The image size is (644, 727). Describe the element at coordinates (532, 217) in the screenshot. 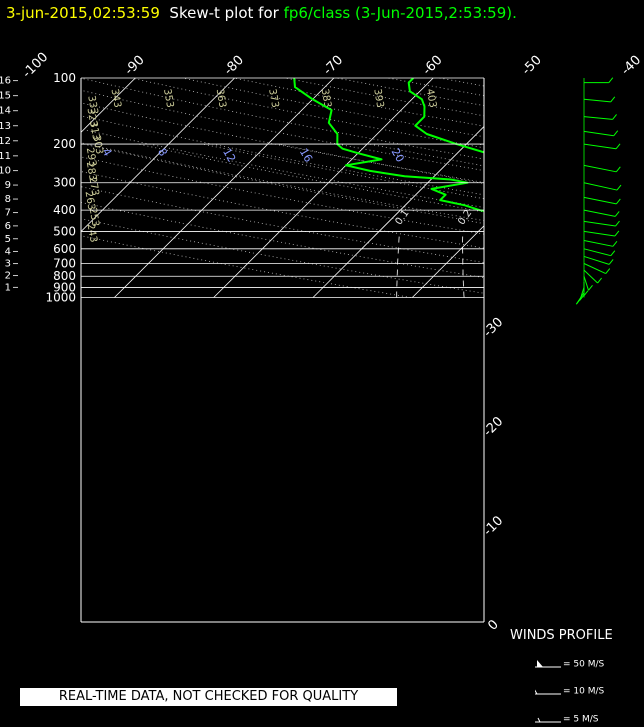

I see `mixing-ratio-label: 0.4` at that location.